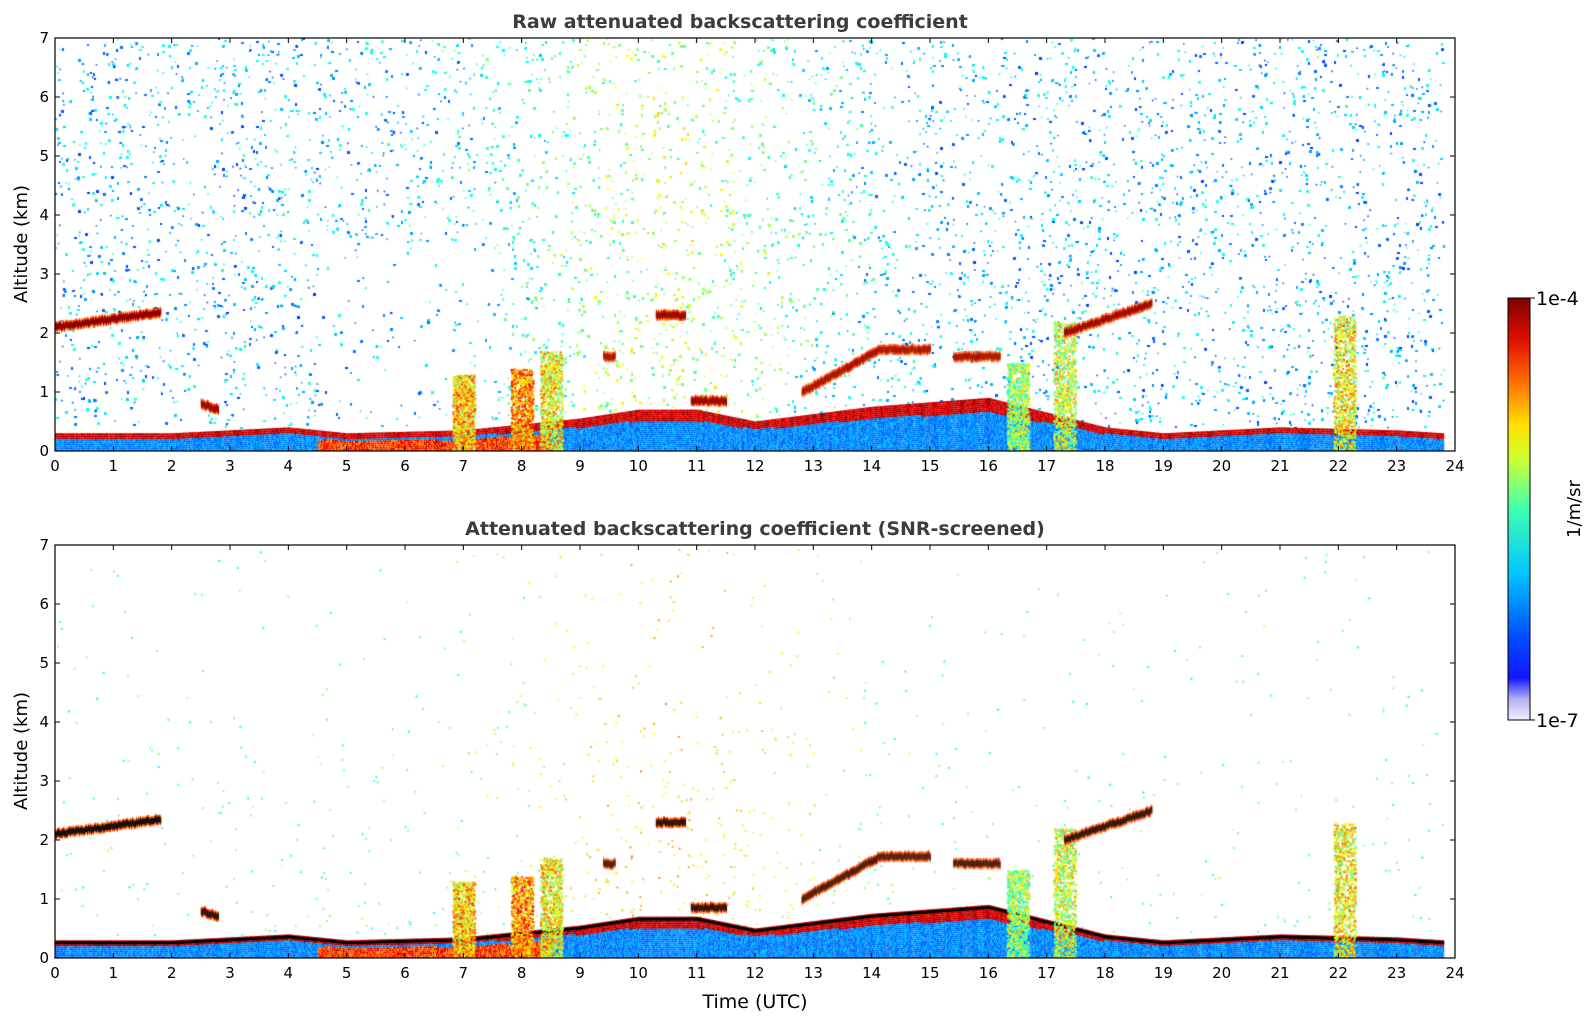  Describe the element at coordinates (1557, 721) in the screenshot. I see `colorbar-min-label: 1e-7` at that location.